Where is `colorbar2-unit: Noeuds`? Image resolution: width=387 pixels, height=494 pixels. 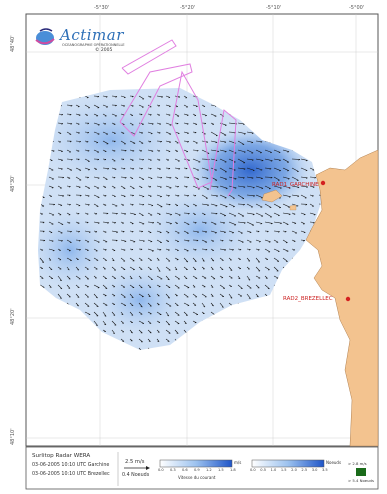
colorbar2-unit: Noeuds is located at coordinates (334, 462).